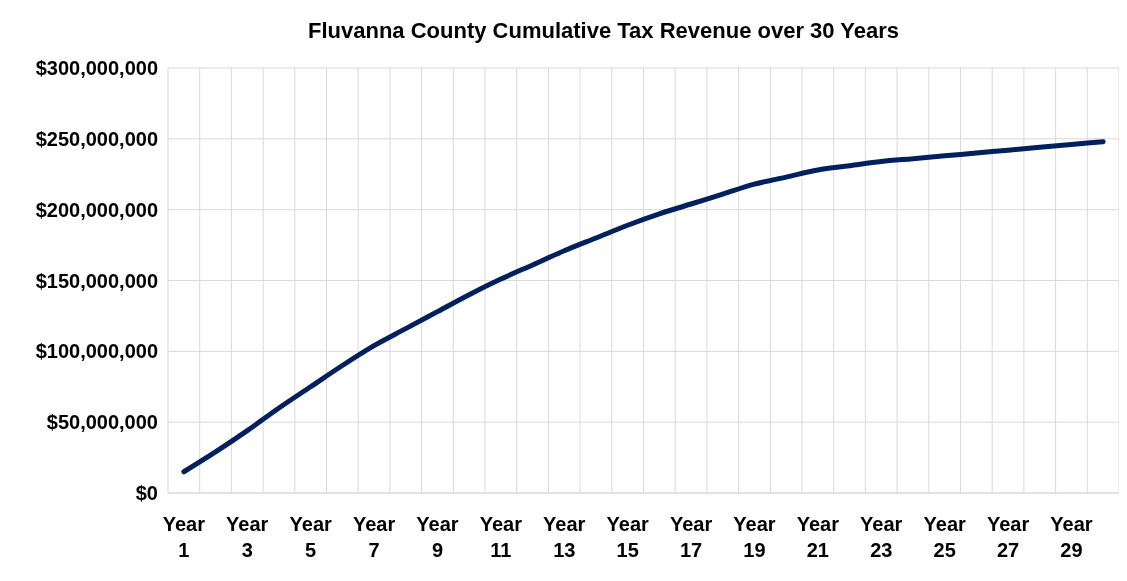 This screenshot has width=1127, height=581. I want to click on y-tick-label: $200,000,000, so click(96, 209).